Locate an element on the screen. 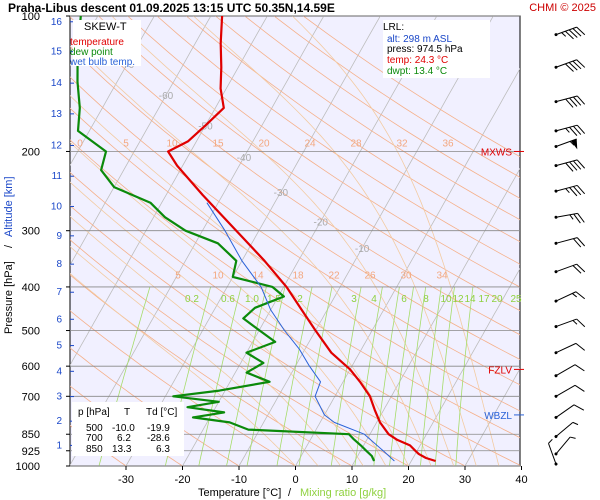 Image resolution: width=600 pixels, height=500 pixels. table-row-p: 700 is located at coordinates (94, 438).